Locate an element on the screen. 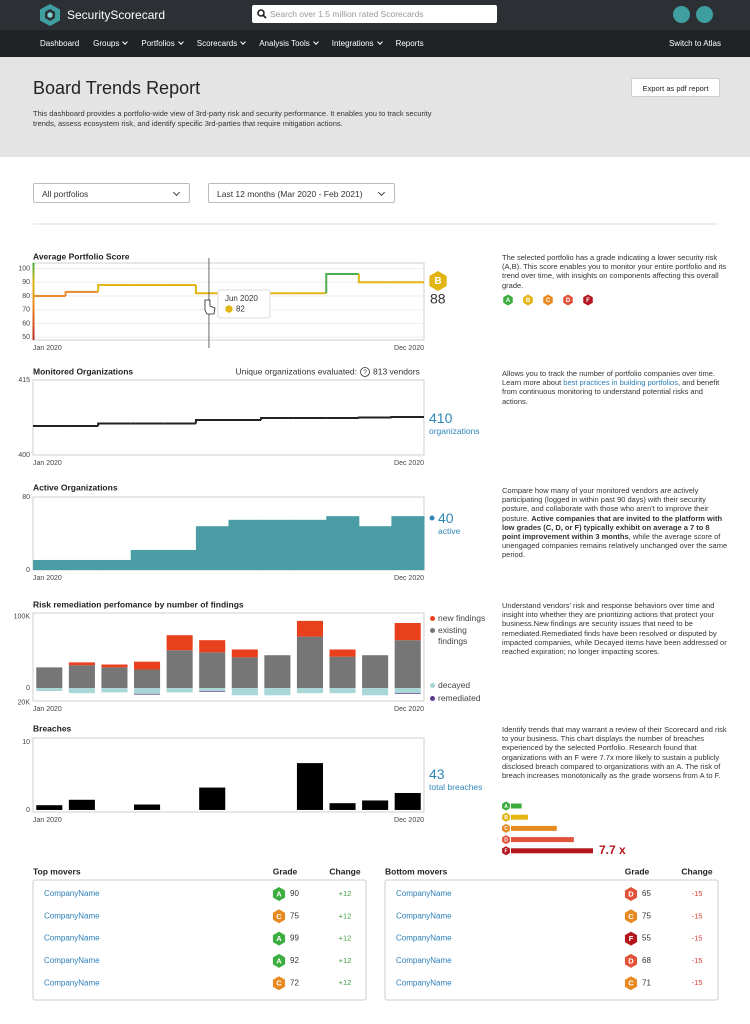  y-tick-label: 415 is located at coordinates (24, 380).